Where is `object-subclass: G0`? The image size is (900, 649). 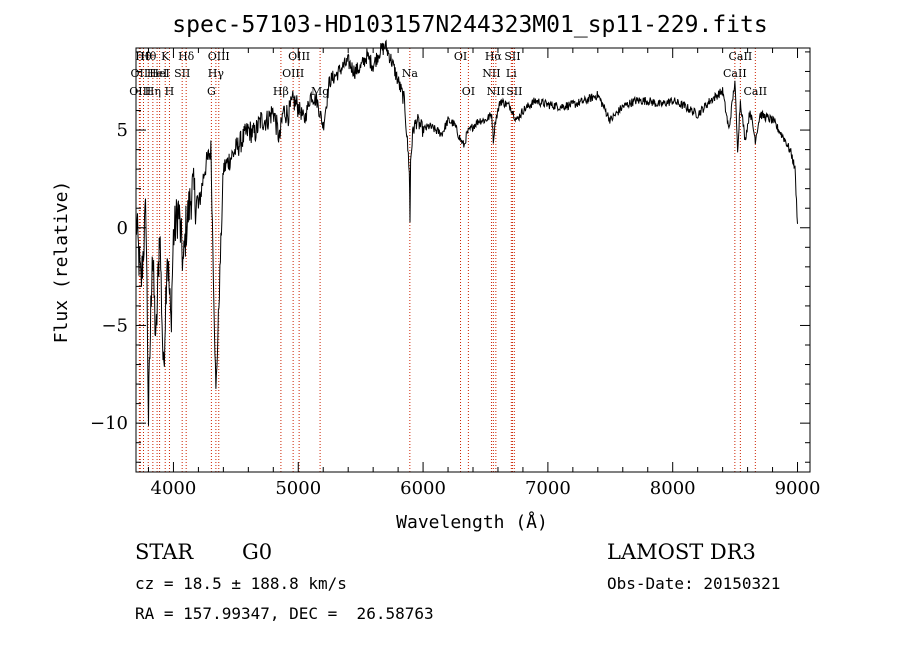
object-subclass: G0 is located at coordinates (257, 552).